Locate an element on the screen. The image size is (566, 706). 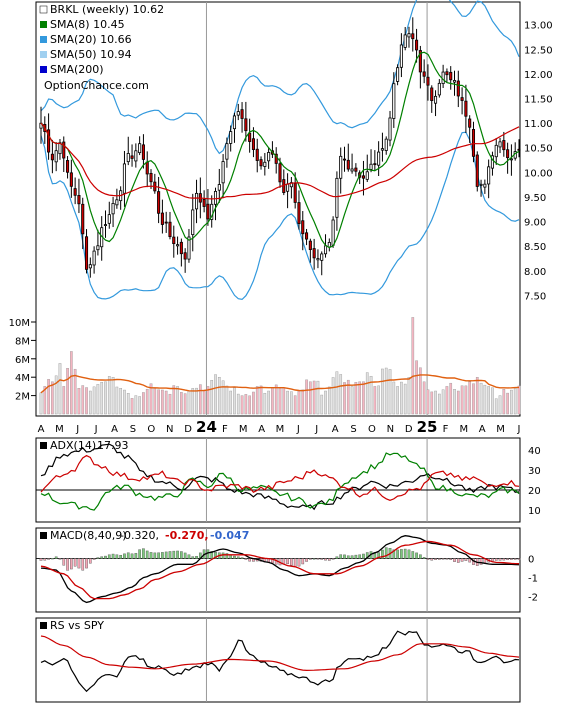
legend-entry-0: BRKL (weekly) 10.62 is located at coordinates (107, 9).